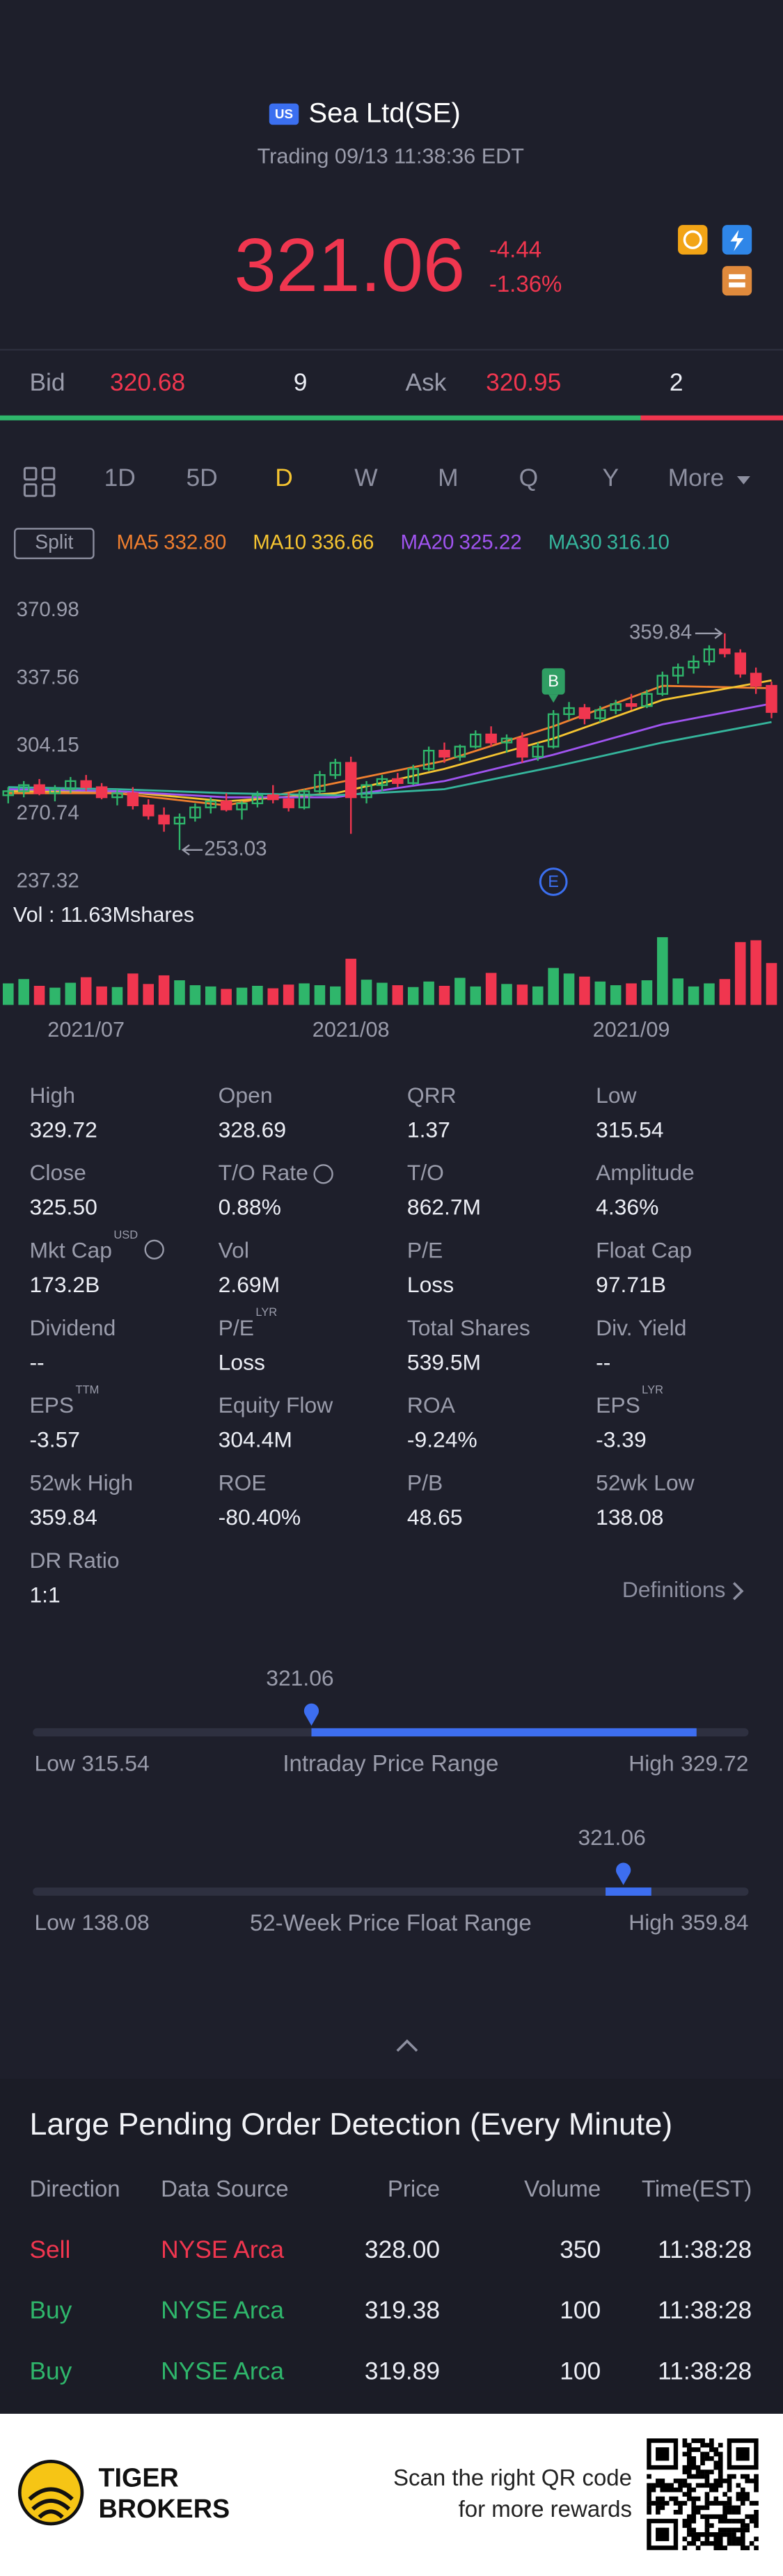  I want to click on more-caret, so click(743, 480).